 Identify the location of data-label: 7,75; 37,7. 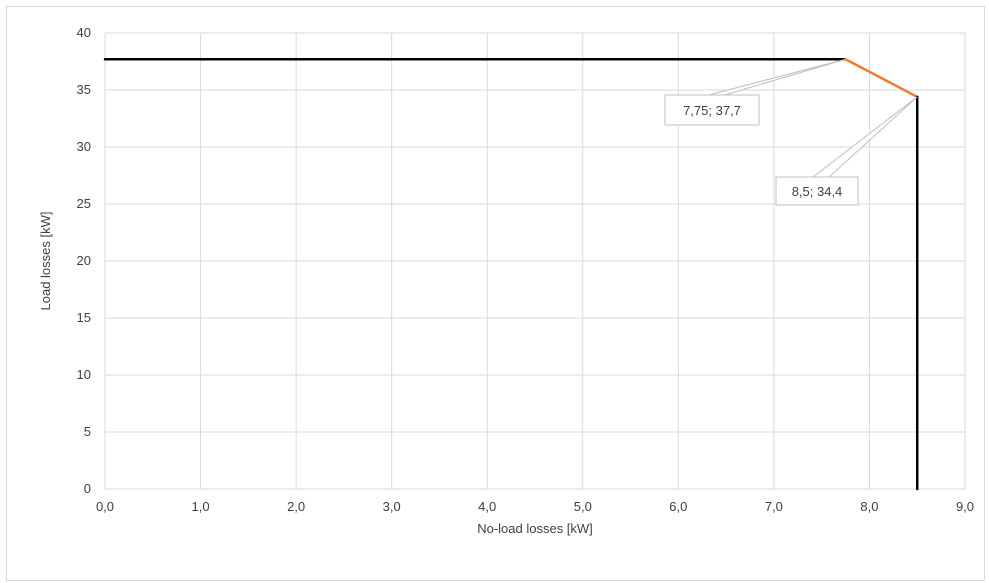
(755, 92).